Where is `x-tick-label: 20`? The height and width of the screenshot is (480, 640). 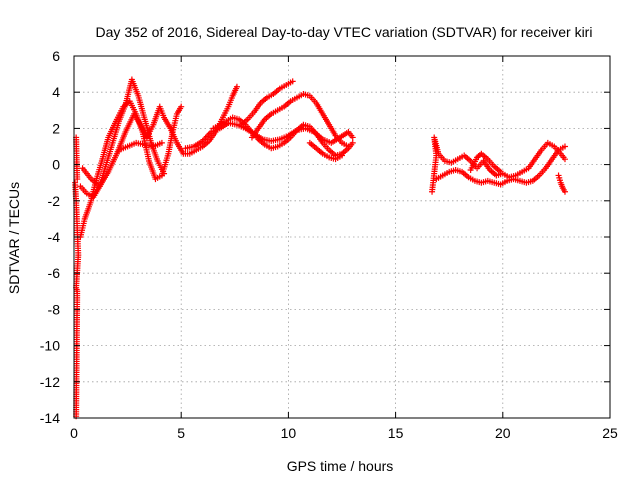
x-tick-label: 20 is located at coordinates (503, 433).